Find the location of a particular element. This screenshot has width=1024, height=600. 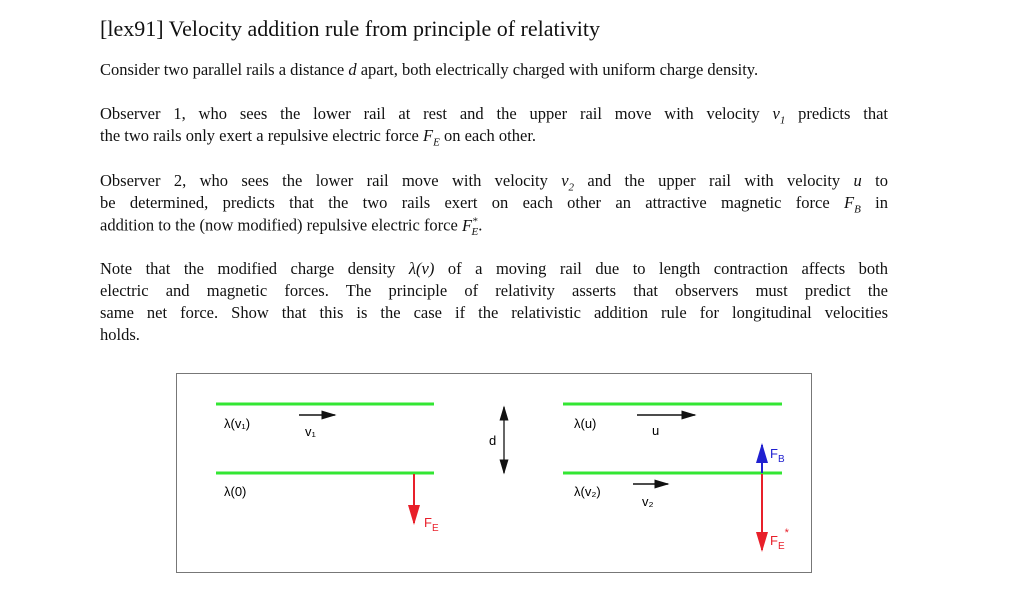

subscript: 2 is located at coordinates (571, 187).